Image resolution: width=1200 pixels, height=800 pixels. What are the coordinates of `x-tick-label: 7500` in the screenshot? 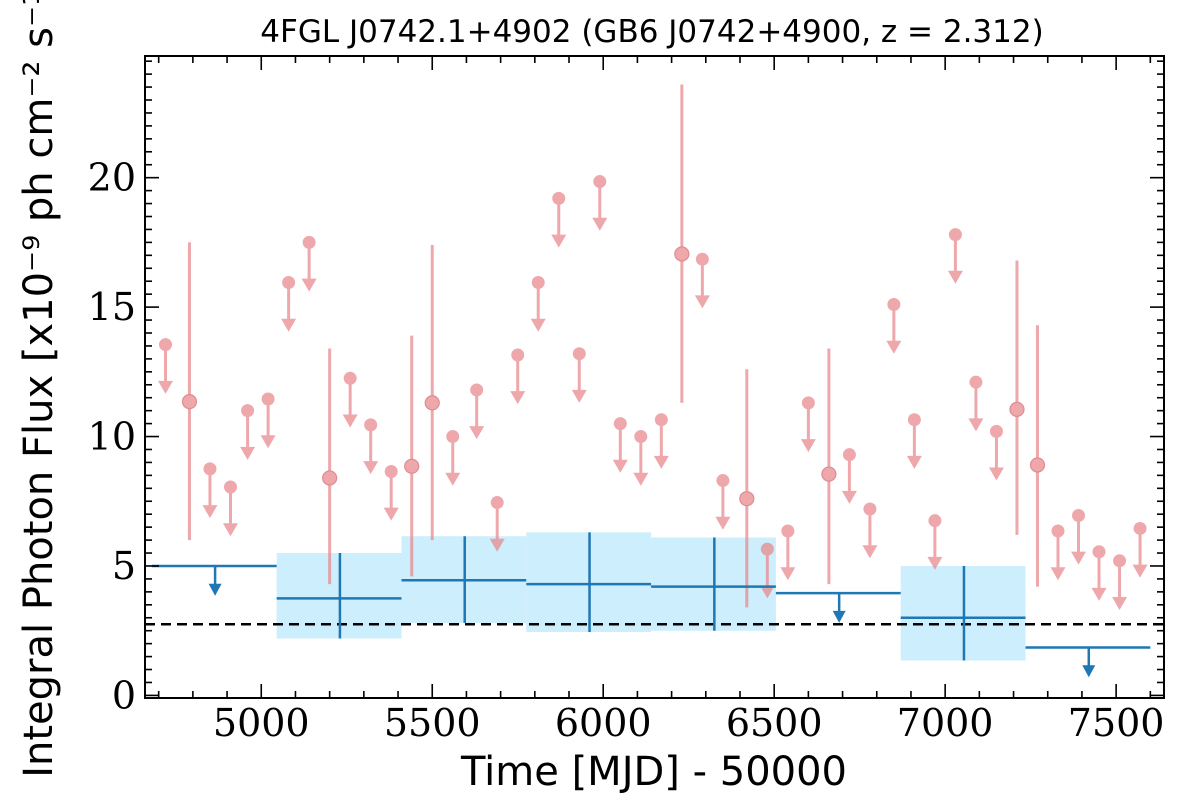 It's located at (1116, 723).